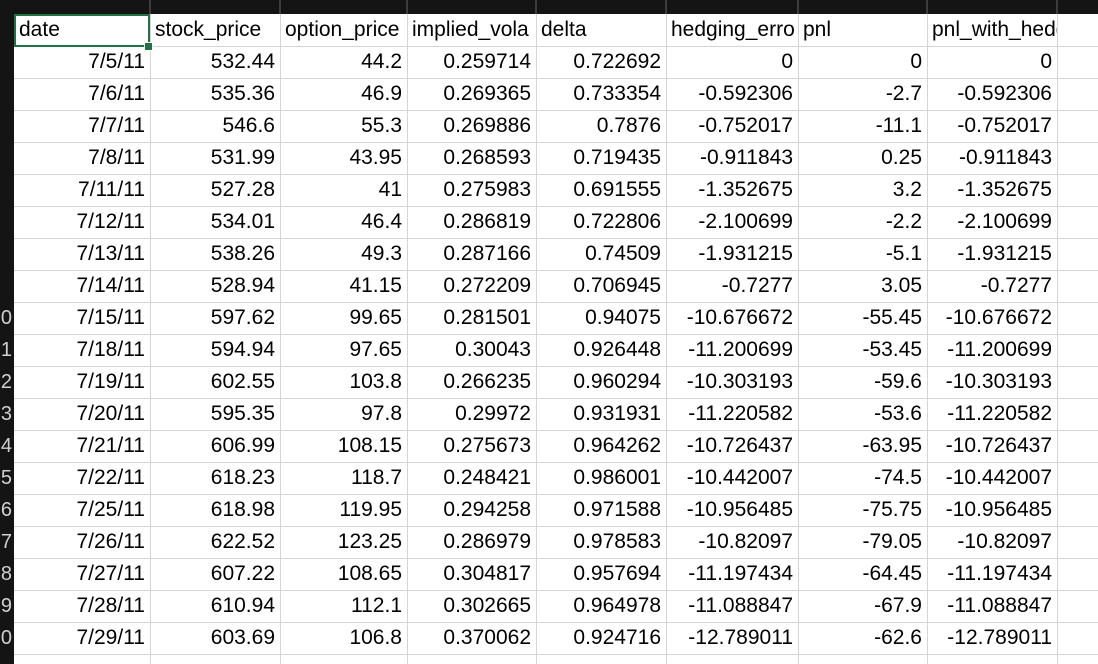 The height and width of the screenshot is (664, 1098). Describe the element at coordinates (242, 61) in the screenshot. I see `table-cell: 532.44` at that location.